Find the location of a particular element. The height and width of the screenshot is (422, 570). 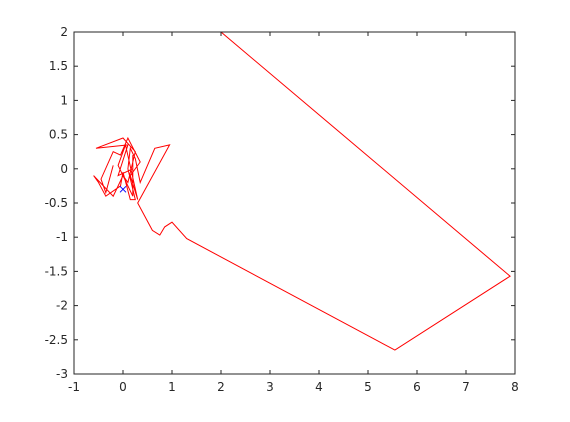

y-tick-label: 0.5 is located at coordinates (58, 135).